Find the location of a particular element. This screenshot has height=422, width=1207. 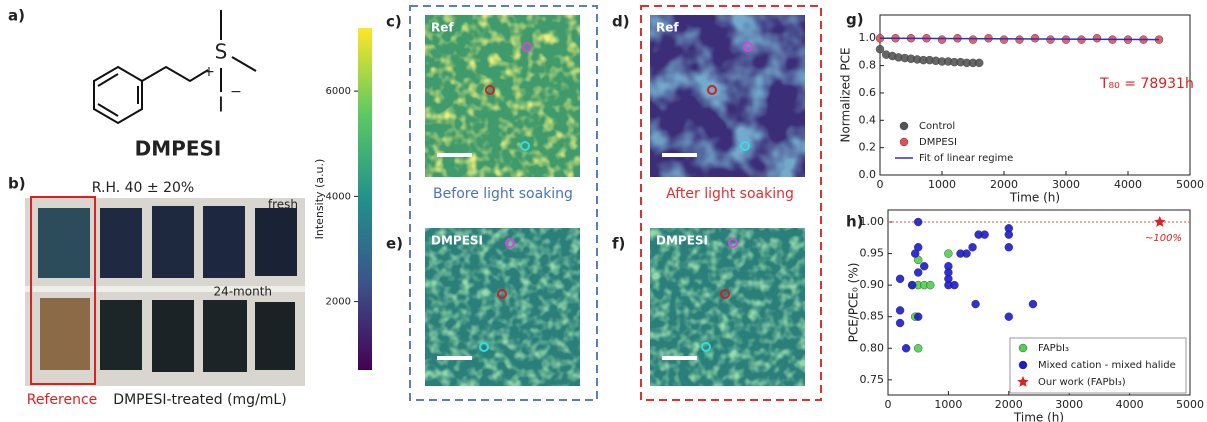

panel-label: c) is located at coordinates (394, 22).